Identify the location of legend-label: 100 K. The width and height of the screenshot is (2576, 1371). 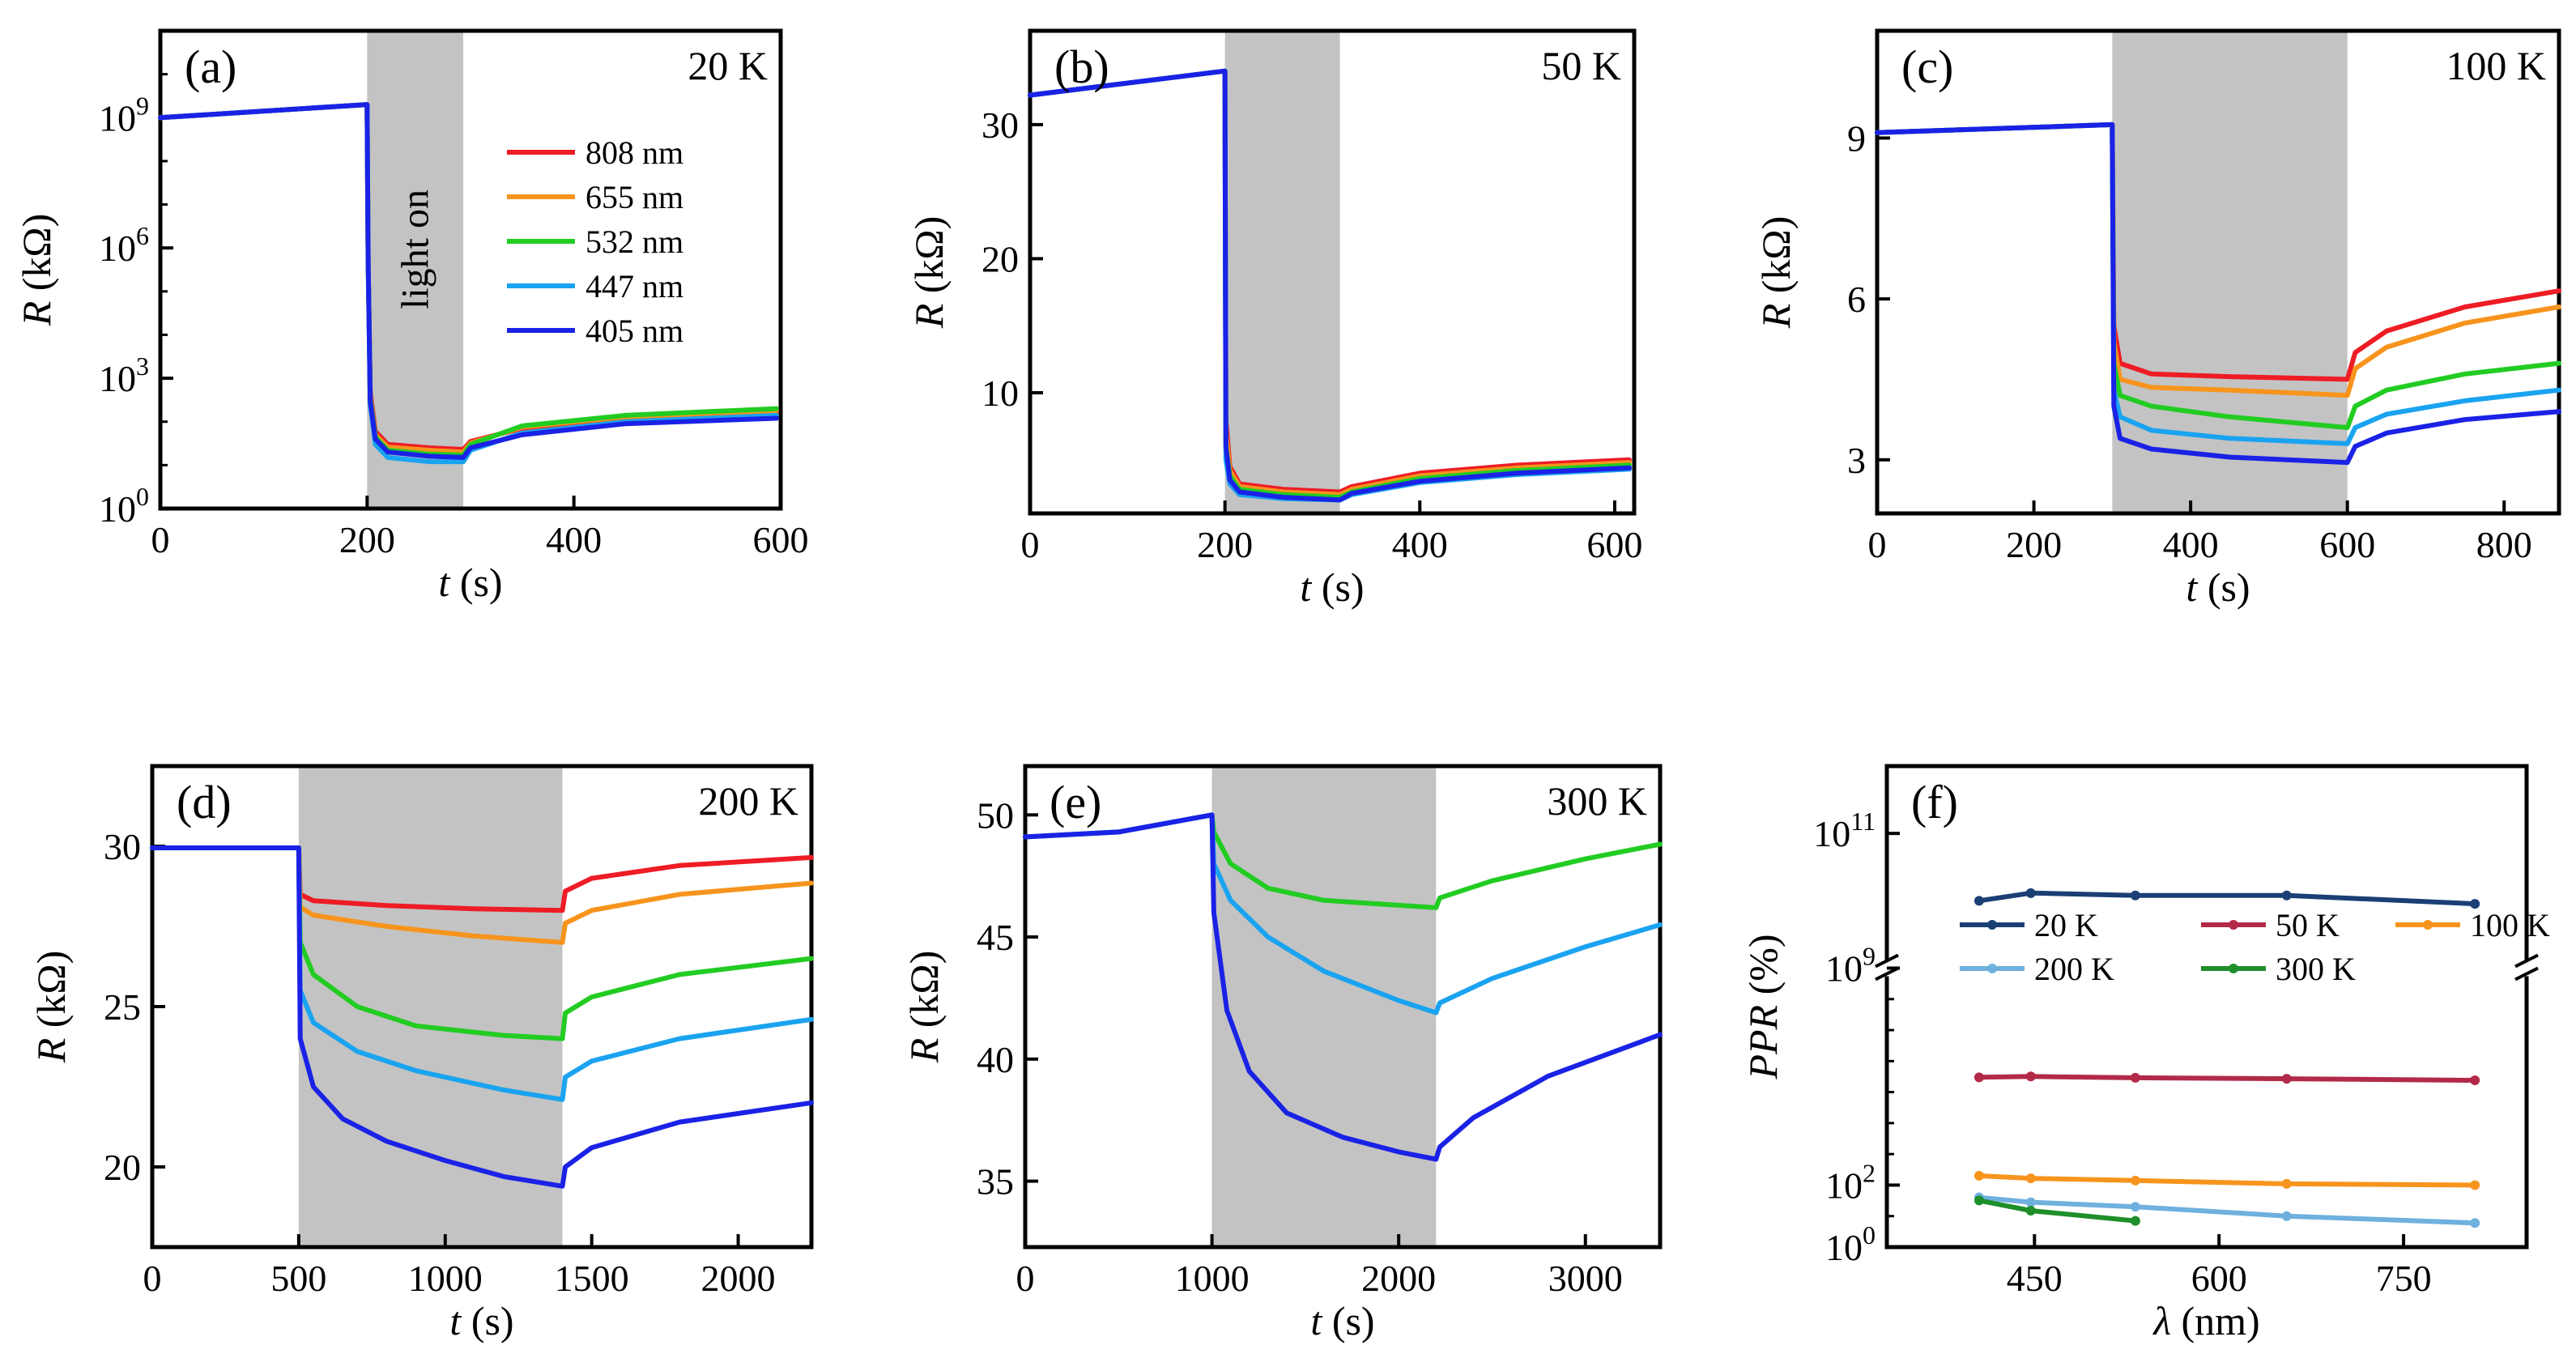
(2510, 925).